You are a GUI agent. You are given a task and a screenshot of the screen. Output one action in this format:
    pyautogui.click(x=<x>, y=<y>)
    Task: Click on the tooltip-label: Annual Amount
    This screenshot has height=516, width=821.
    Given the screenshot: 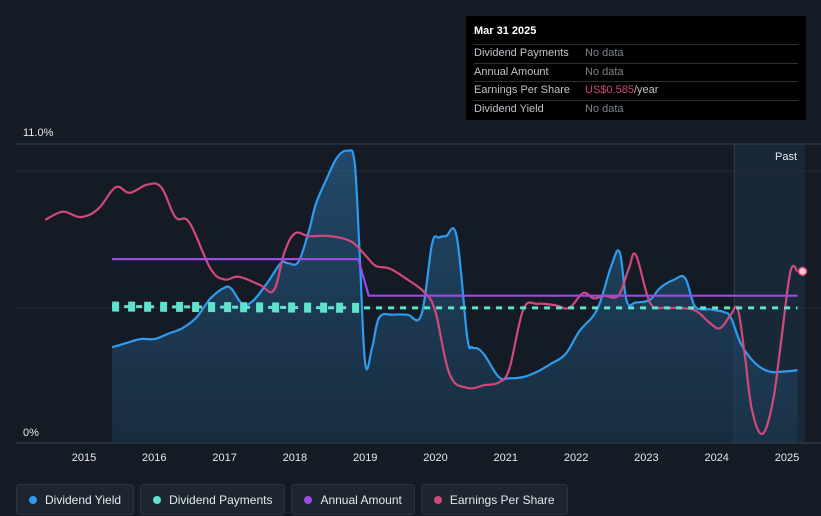 What is the action you would take?
    pyautogui.click(x=511, y=71)
    